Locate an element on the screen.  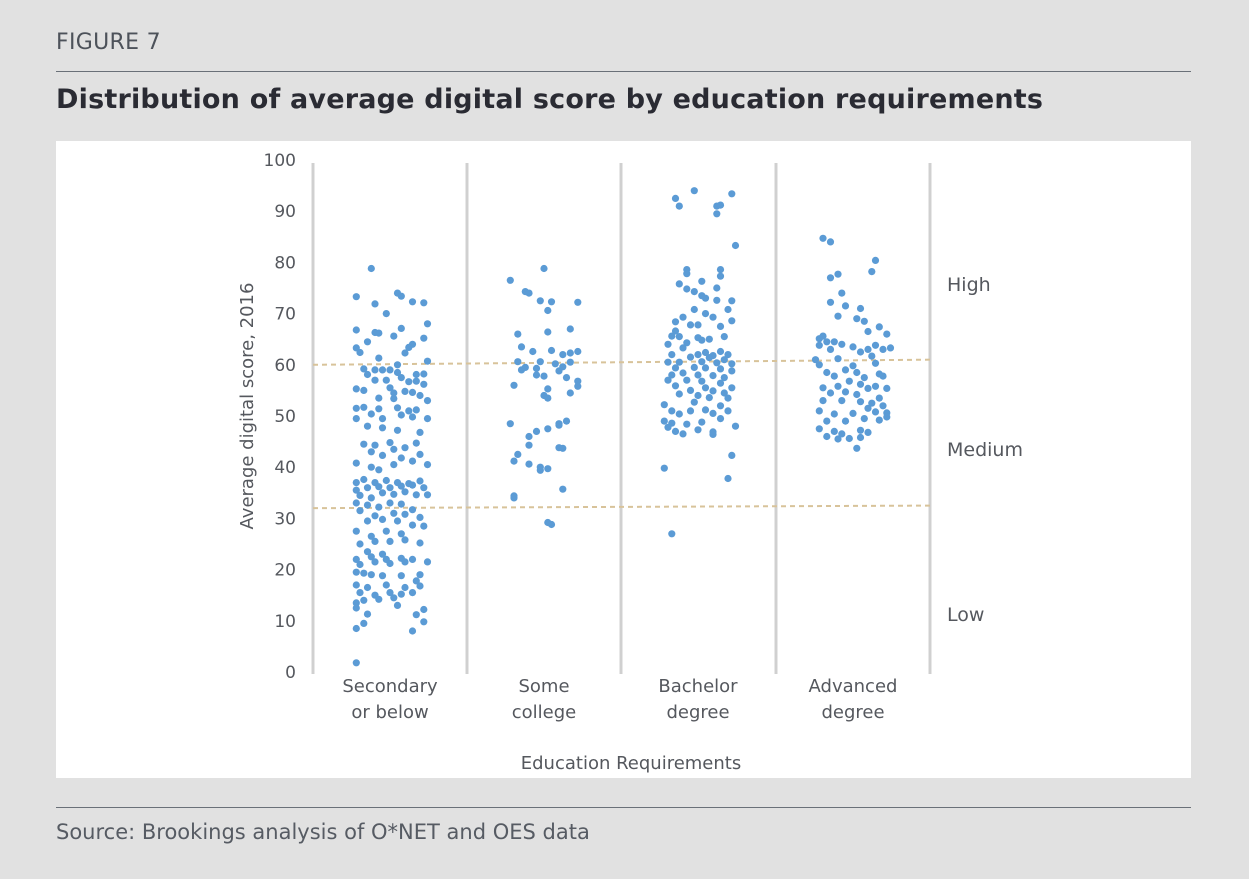
y-tick-label: 0 is located at coordinates (290, 673).